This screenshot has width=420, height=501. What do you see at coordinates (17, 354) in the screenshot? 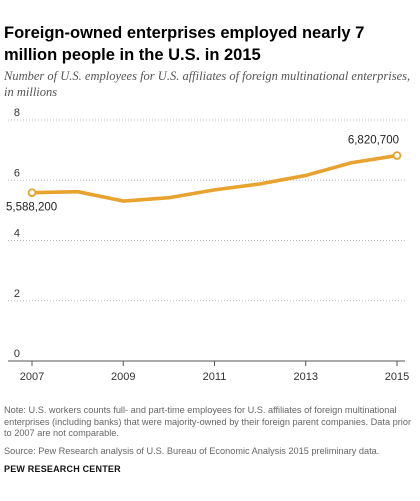
I see `y-tick-label: 0` at bounding box center [17, 354].